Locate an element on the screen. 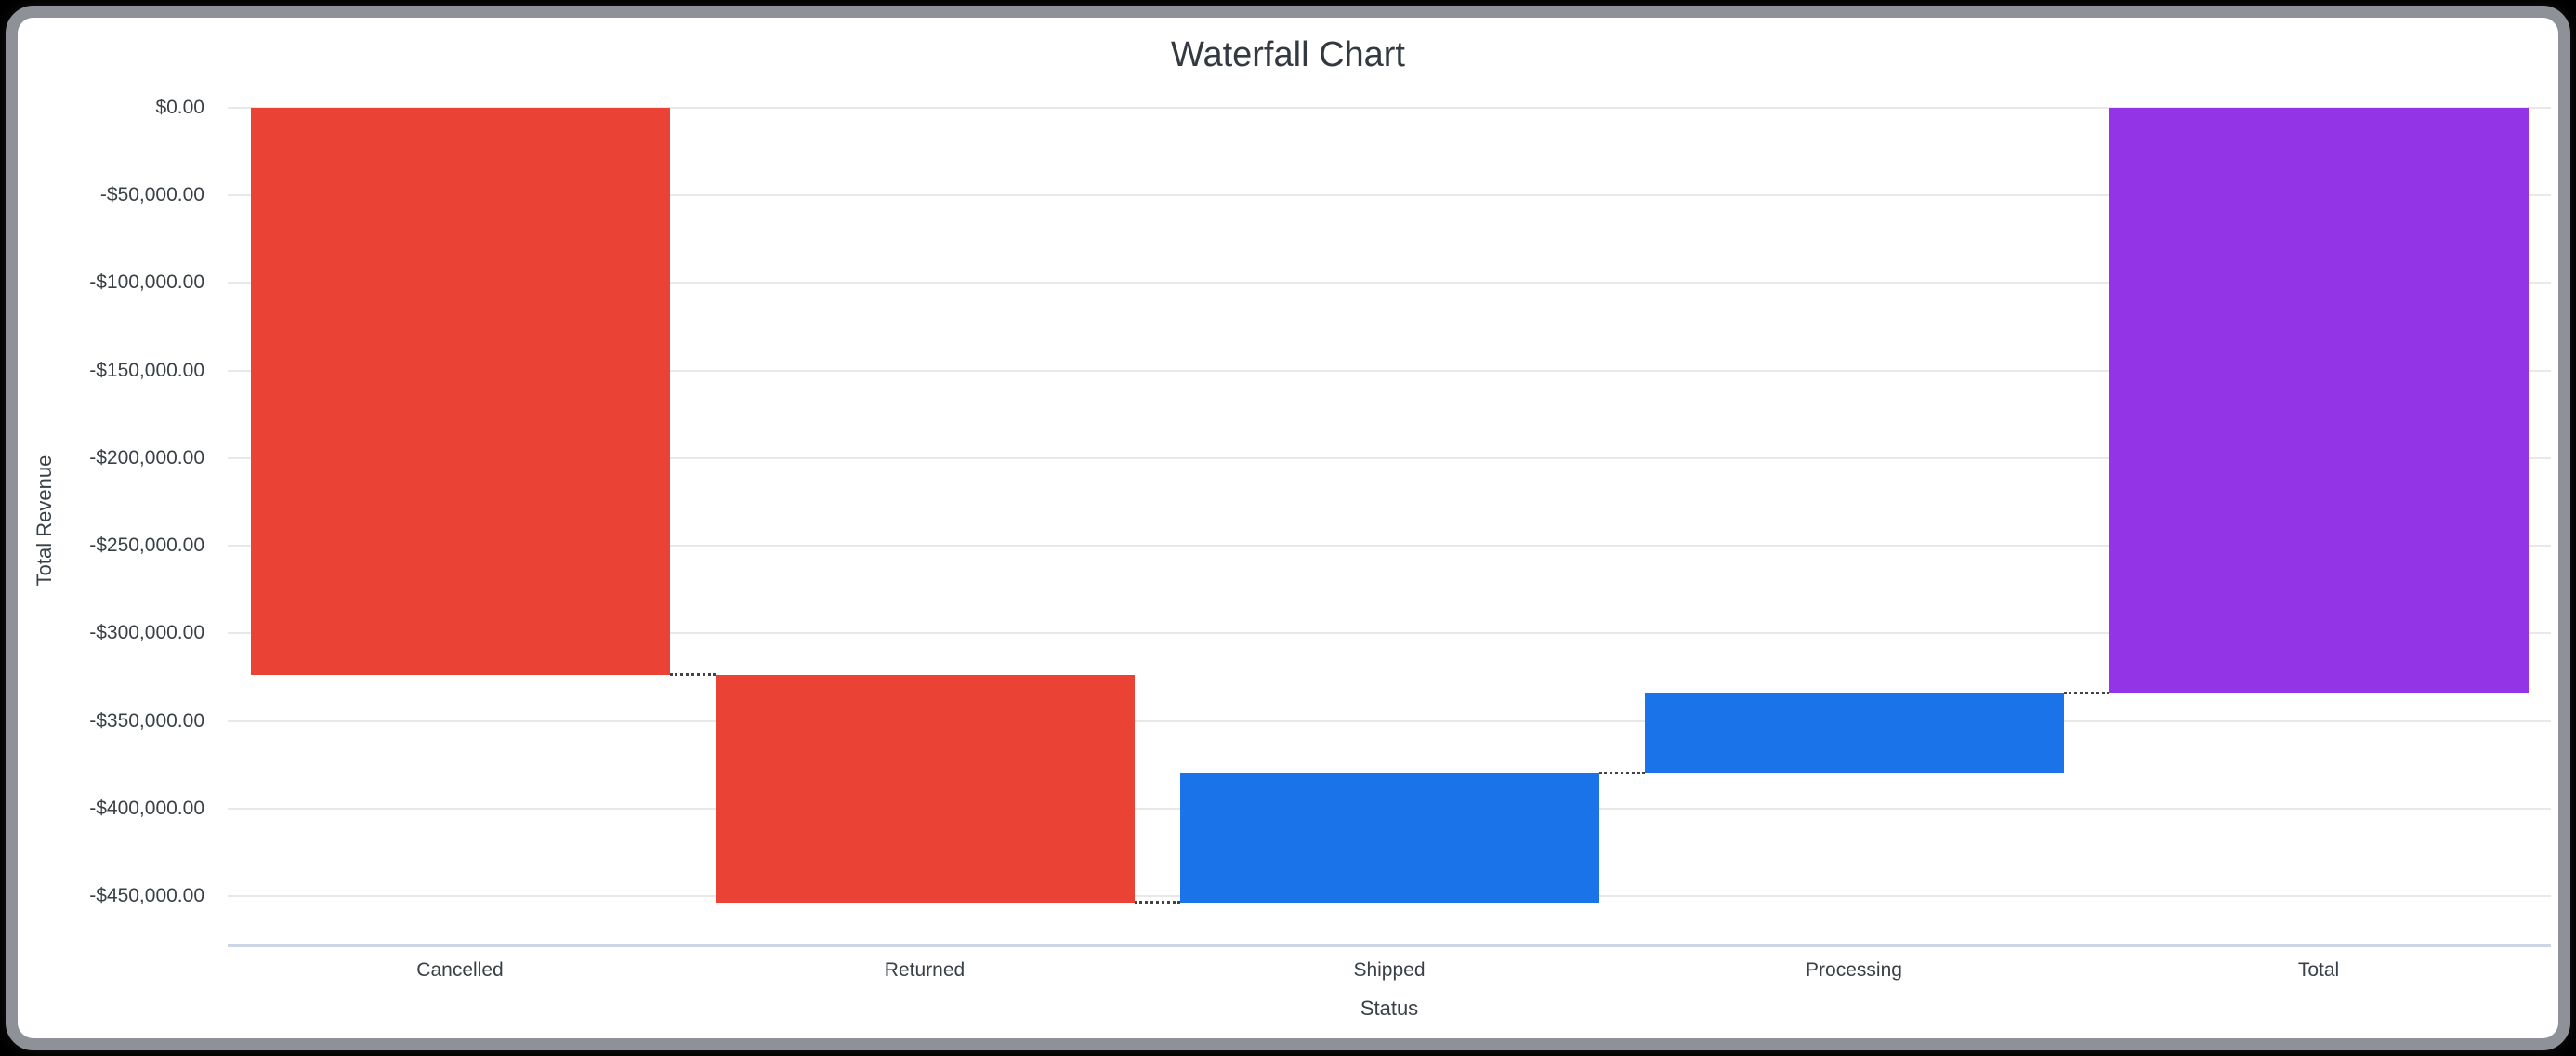 This screenshot has width=2576, height=1056. bar-returned is located at coordinates (925, 788).